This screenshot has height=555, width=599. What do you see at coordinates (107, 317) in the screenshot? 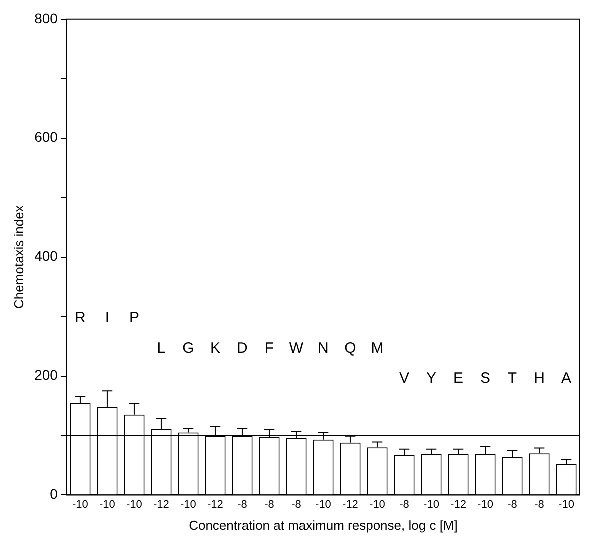
I see `annotation: I` at bounding box center [107, 317].